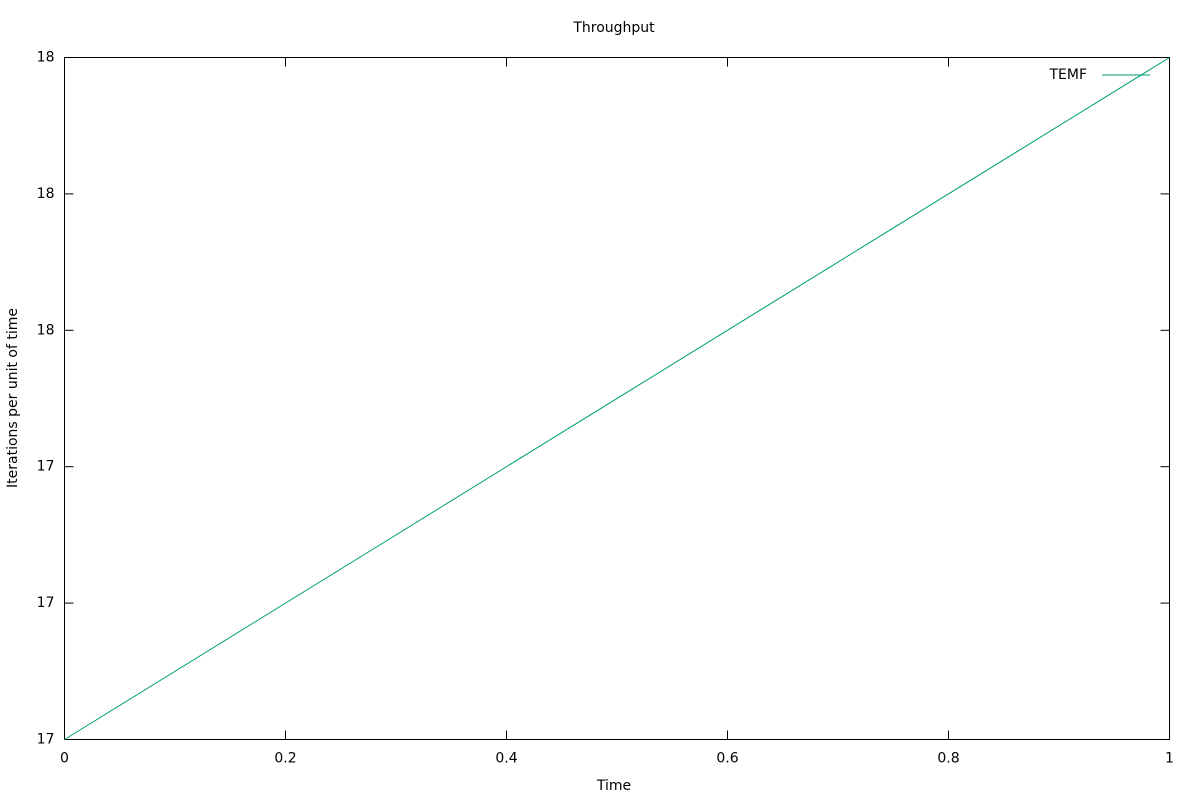 The image size is (1200, 800). Describe the element at coordinates (613, 786) in the screenshot. I see `x-axis-label: Time` at that location.